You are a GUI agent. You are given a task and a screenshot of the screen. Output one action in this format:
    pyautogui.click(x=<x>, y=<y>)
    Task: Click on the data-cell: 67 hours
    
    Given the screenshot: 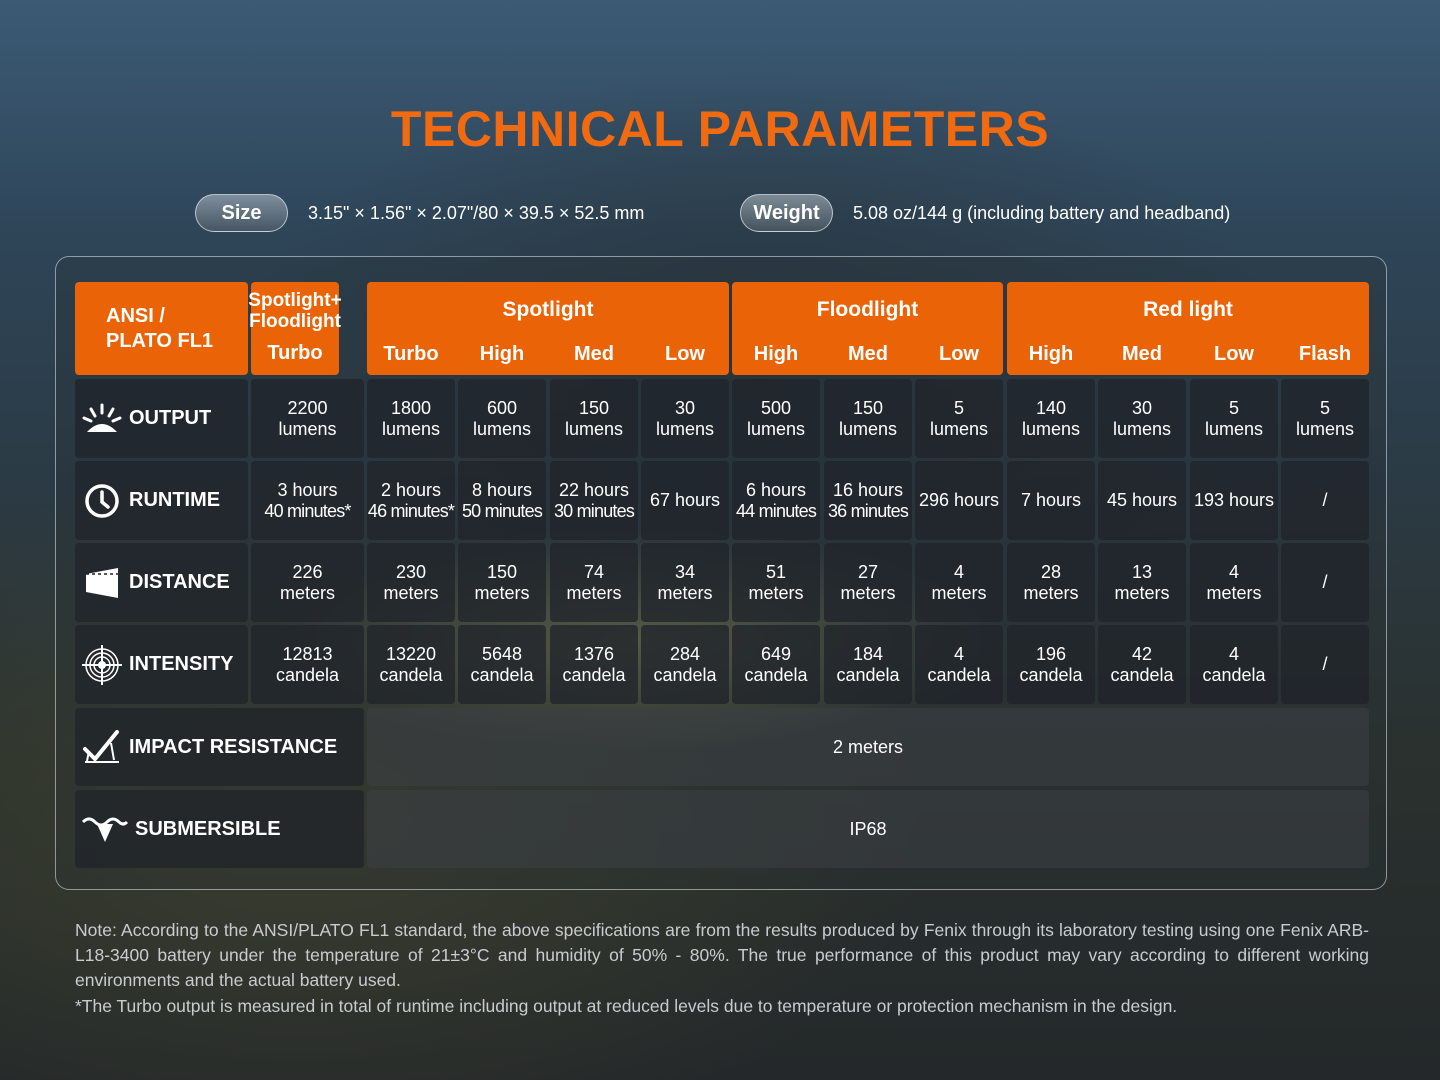 What is the action you would take?
    pyautogui.click(x=685, y=500)
    